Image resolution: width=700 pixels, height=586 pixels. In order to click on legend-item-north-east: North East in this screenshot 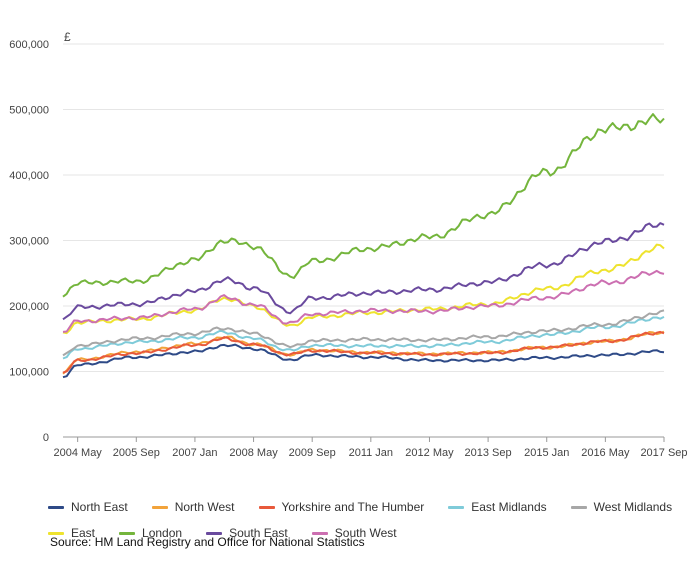, I will do `click(88, 507)`.